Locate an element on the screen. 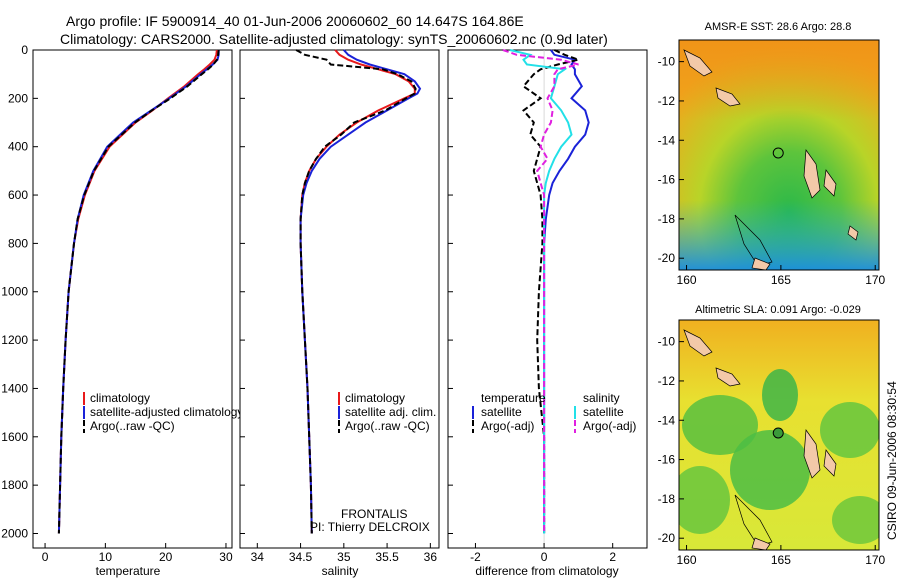 The image size is (900, 580). x-tick-label: 36 is located at coordinates (431, 557).